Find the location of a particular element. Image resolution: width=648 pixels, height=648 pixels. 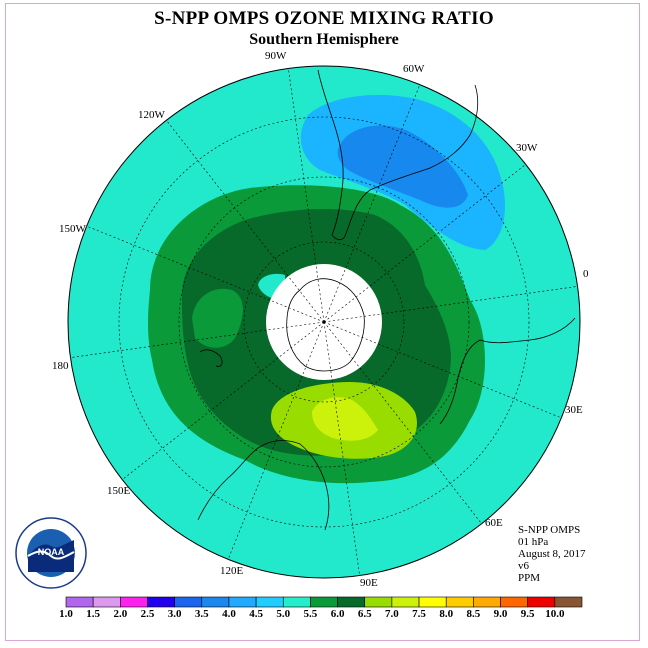

info-block: S-NPP OMPS 01 hPa August 8, 2017 v6 PPM is located at coordinates (552, 554).